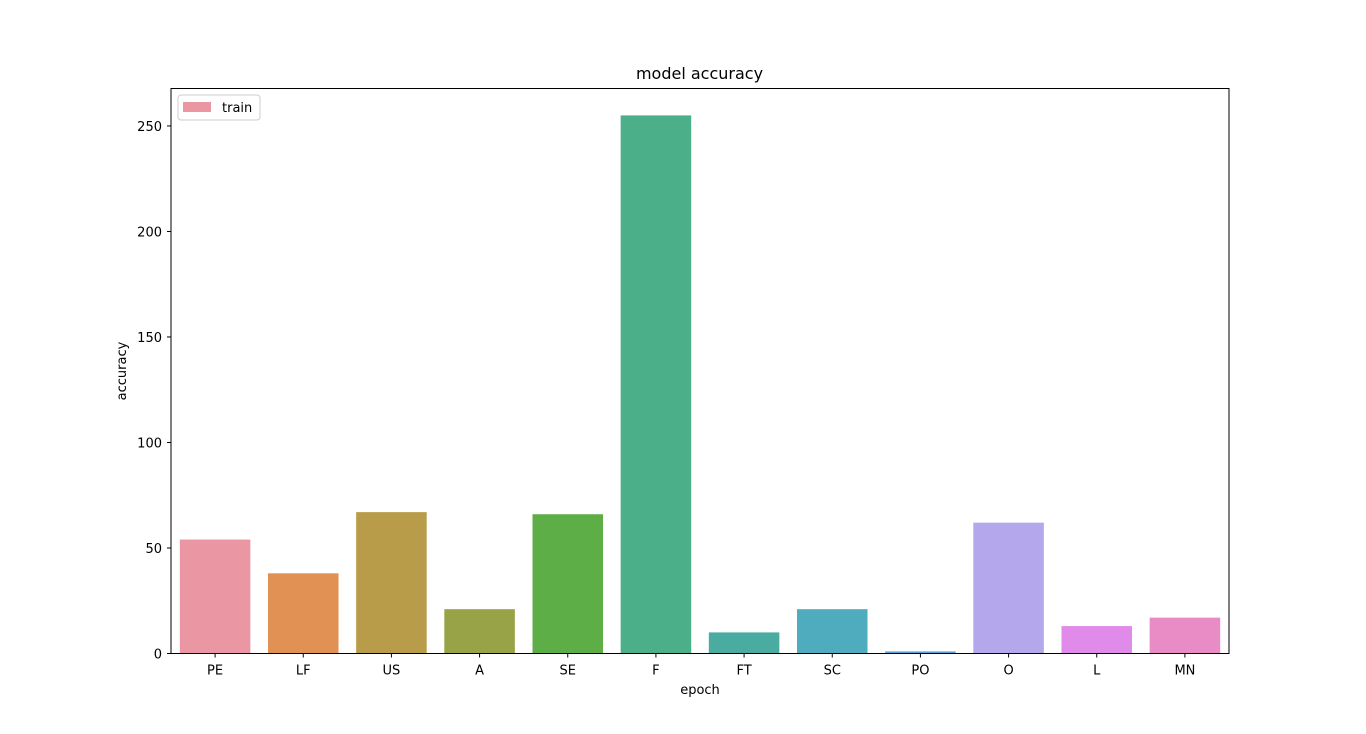  What do you see at coordinates (1097, 671) in the screenshot?
I see `x-tick-label: L` at bounding box center [1097, 671].